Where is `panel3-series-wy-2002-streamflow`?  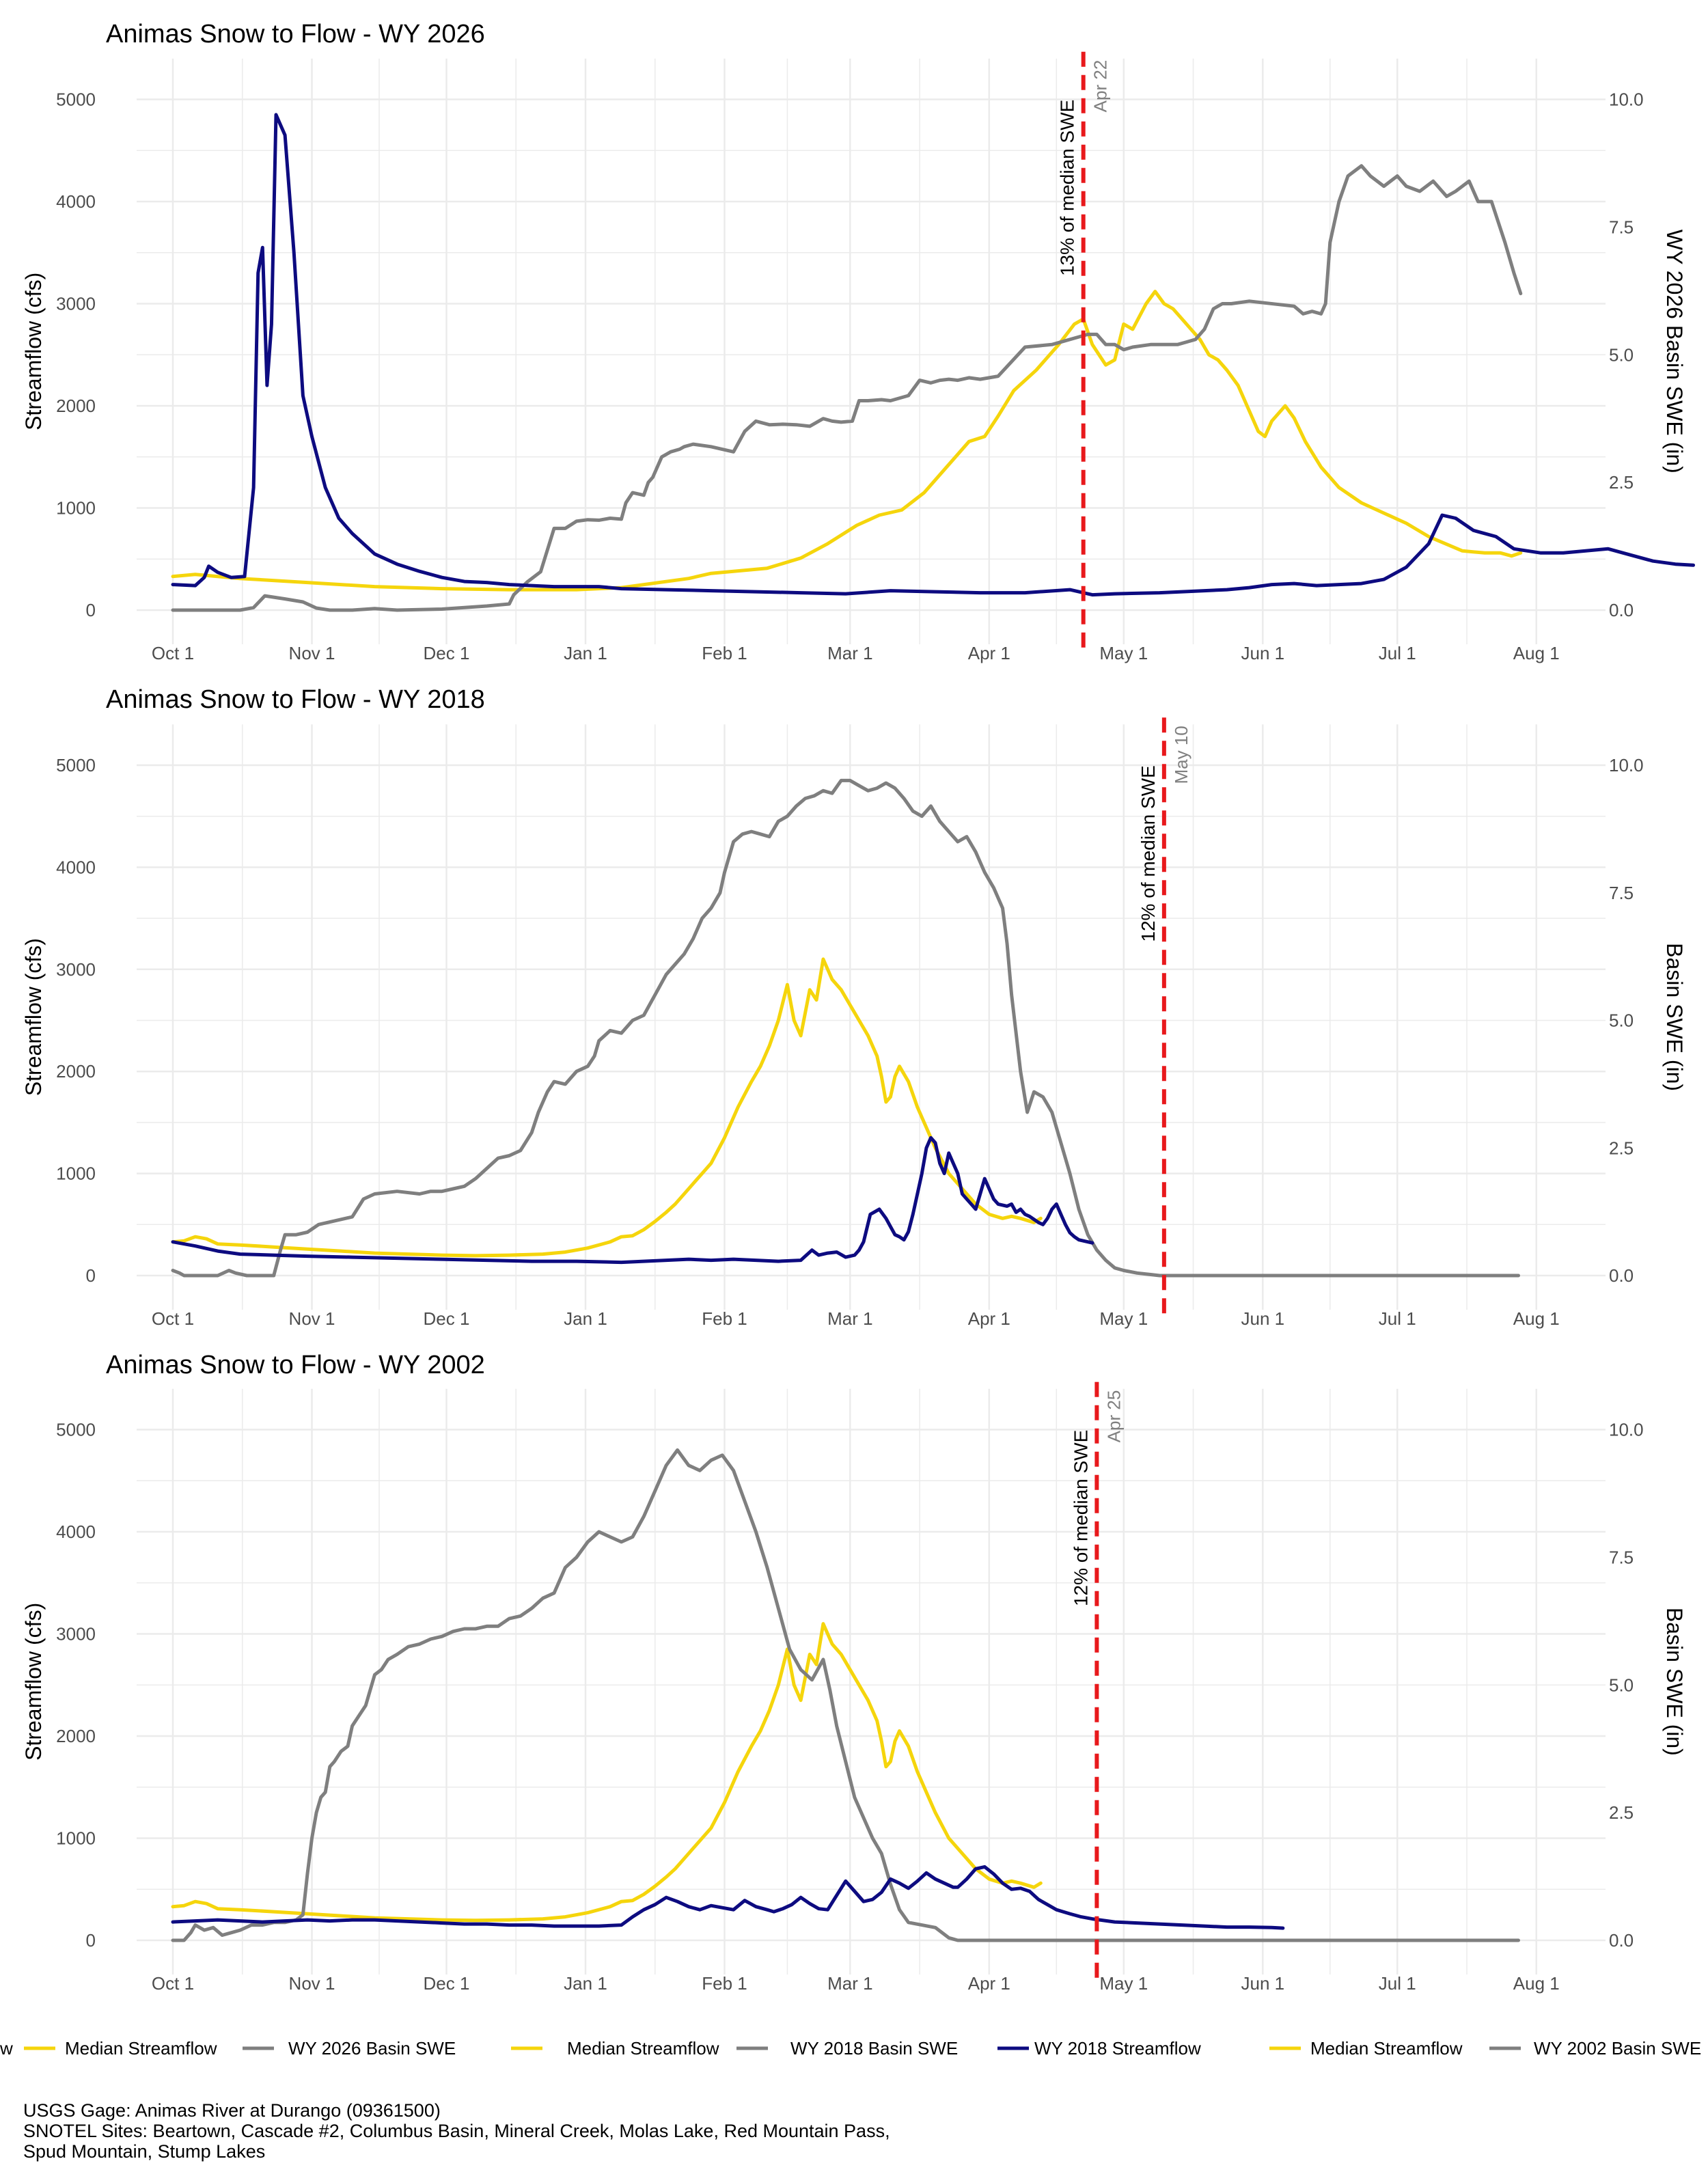 panel3-series-wy-2002-streamflow is located at coordinates (728, 1898).